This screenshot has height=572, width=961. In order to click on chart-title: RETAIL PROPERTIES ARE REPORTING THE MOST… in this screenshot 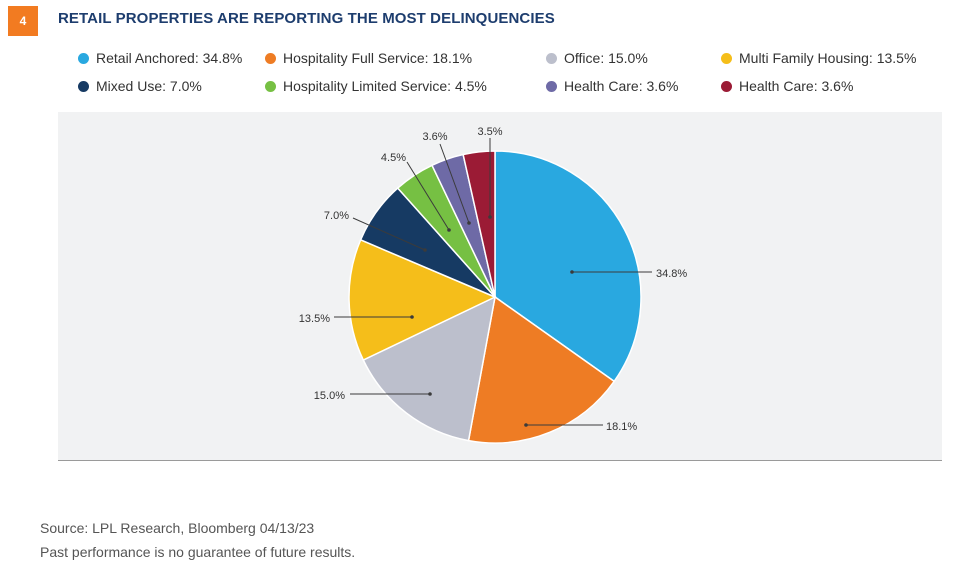, I will do `click(306, 18)`.